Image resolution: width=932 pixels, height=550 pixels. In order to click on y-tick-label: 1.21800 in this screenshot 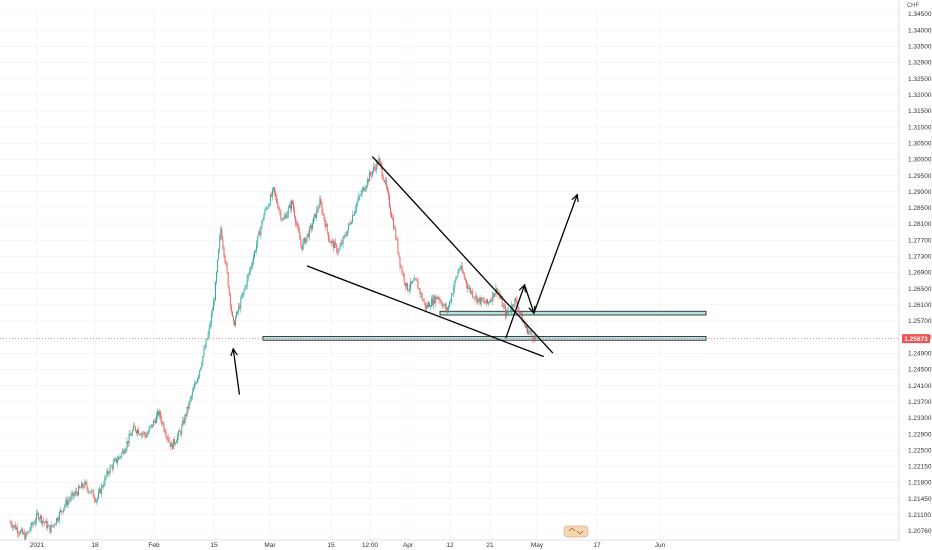, I will do `click(920, 483)`.